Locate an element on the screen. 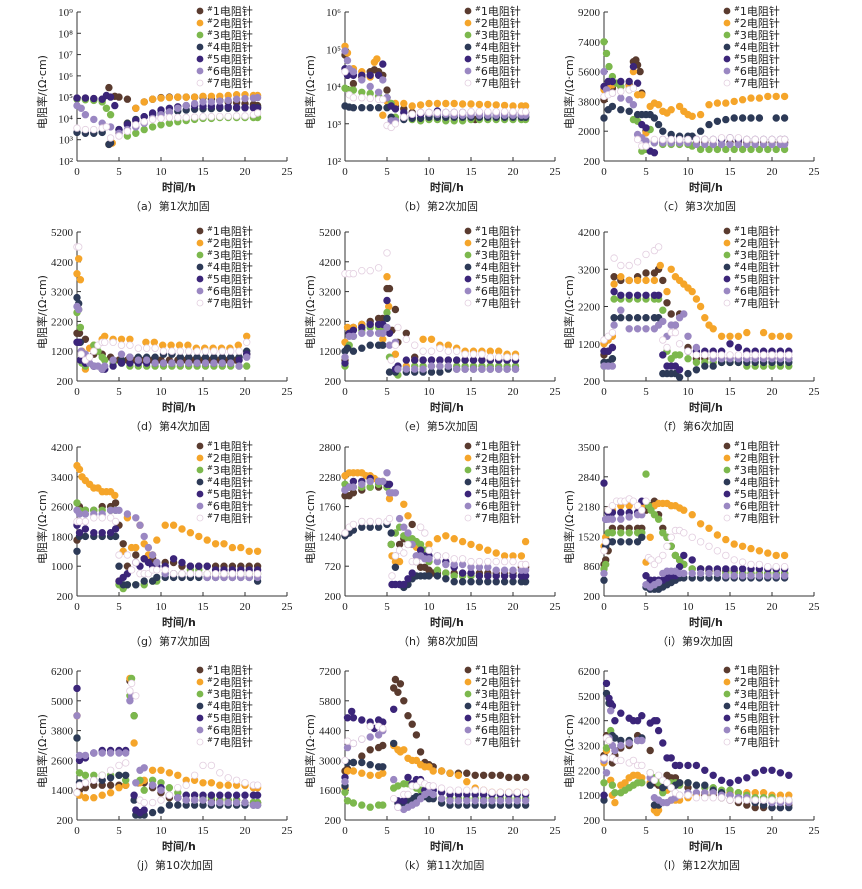  legend-label: #7电阻针 is located at coordinates (498, 303).